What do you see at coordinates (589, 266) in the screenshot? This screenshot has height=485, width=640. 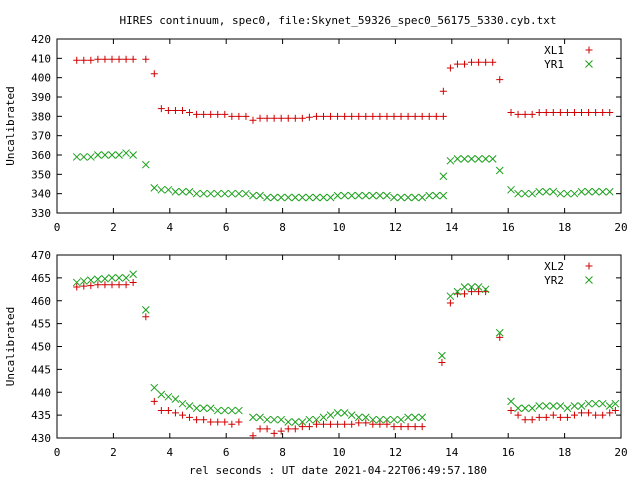 I see `legend-marker-XL2` at bounding box center [589, 266].